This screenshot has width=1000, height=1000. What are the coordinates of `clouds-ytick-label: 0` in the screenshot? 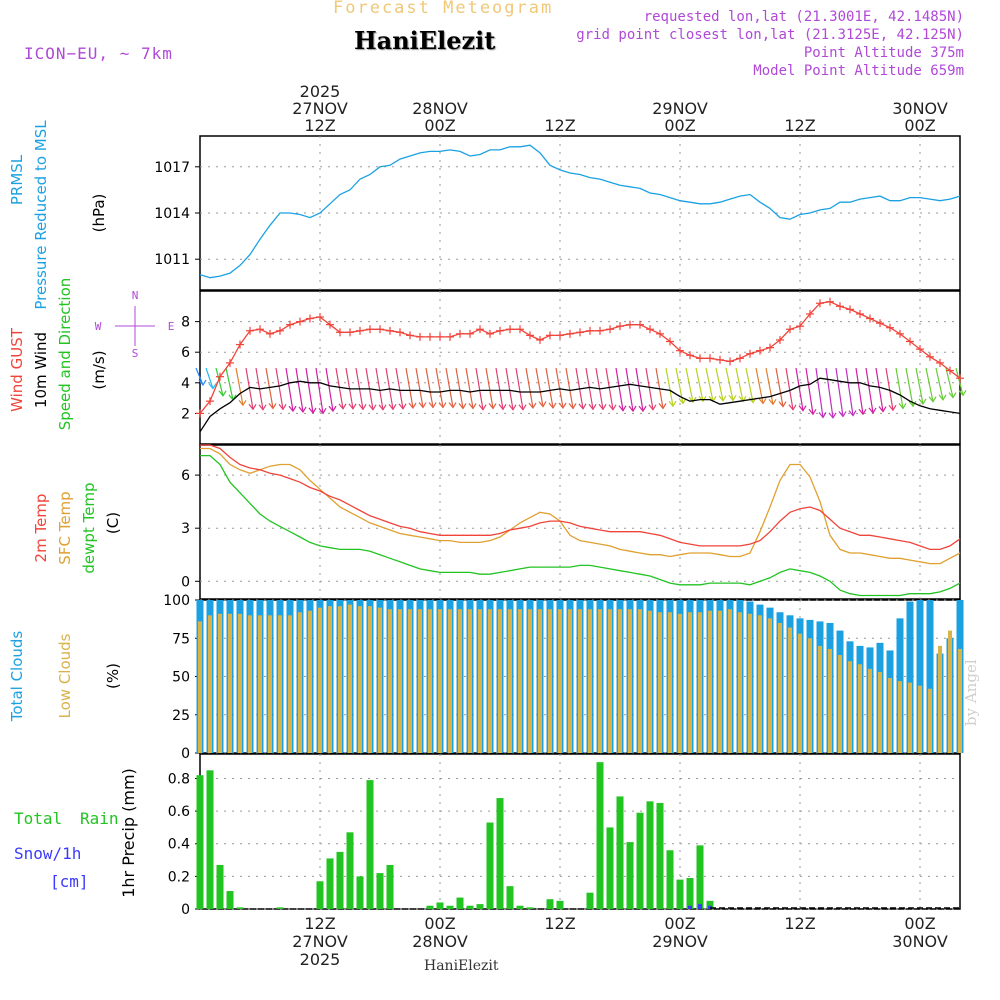 It's located at (185, 754).